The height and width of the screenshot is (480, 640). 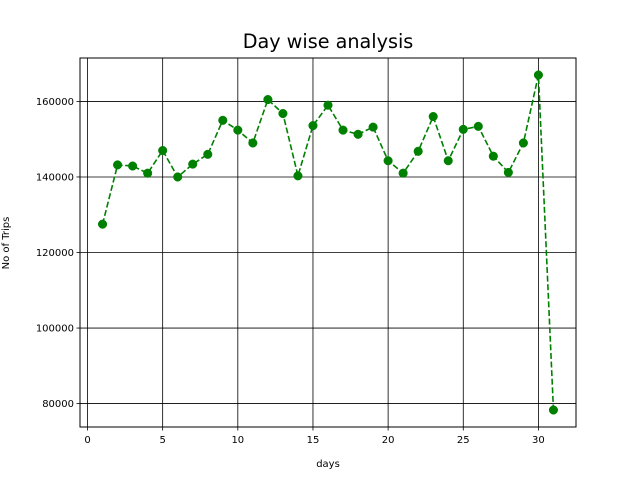 I want to click on x-tick-label: 15, so click(x=313, y=440).